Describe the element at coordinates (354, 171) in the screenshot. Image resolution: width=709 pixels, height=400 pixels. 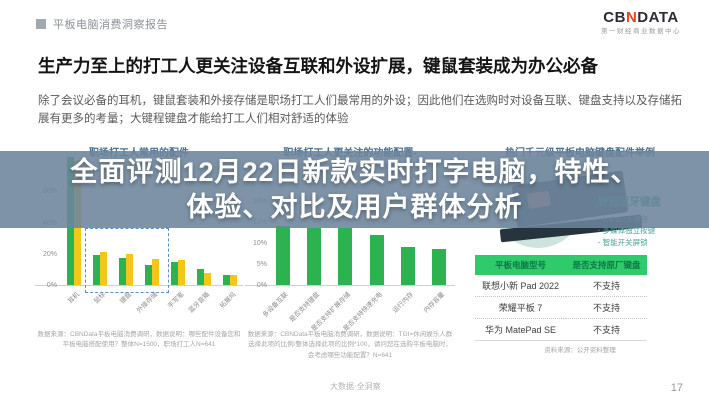
I see `overlay-title-line1: 全面评测12月22日新款实时打字电脑，特性、` at that location.